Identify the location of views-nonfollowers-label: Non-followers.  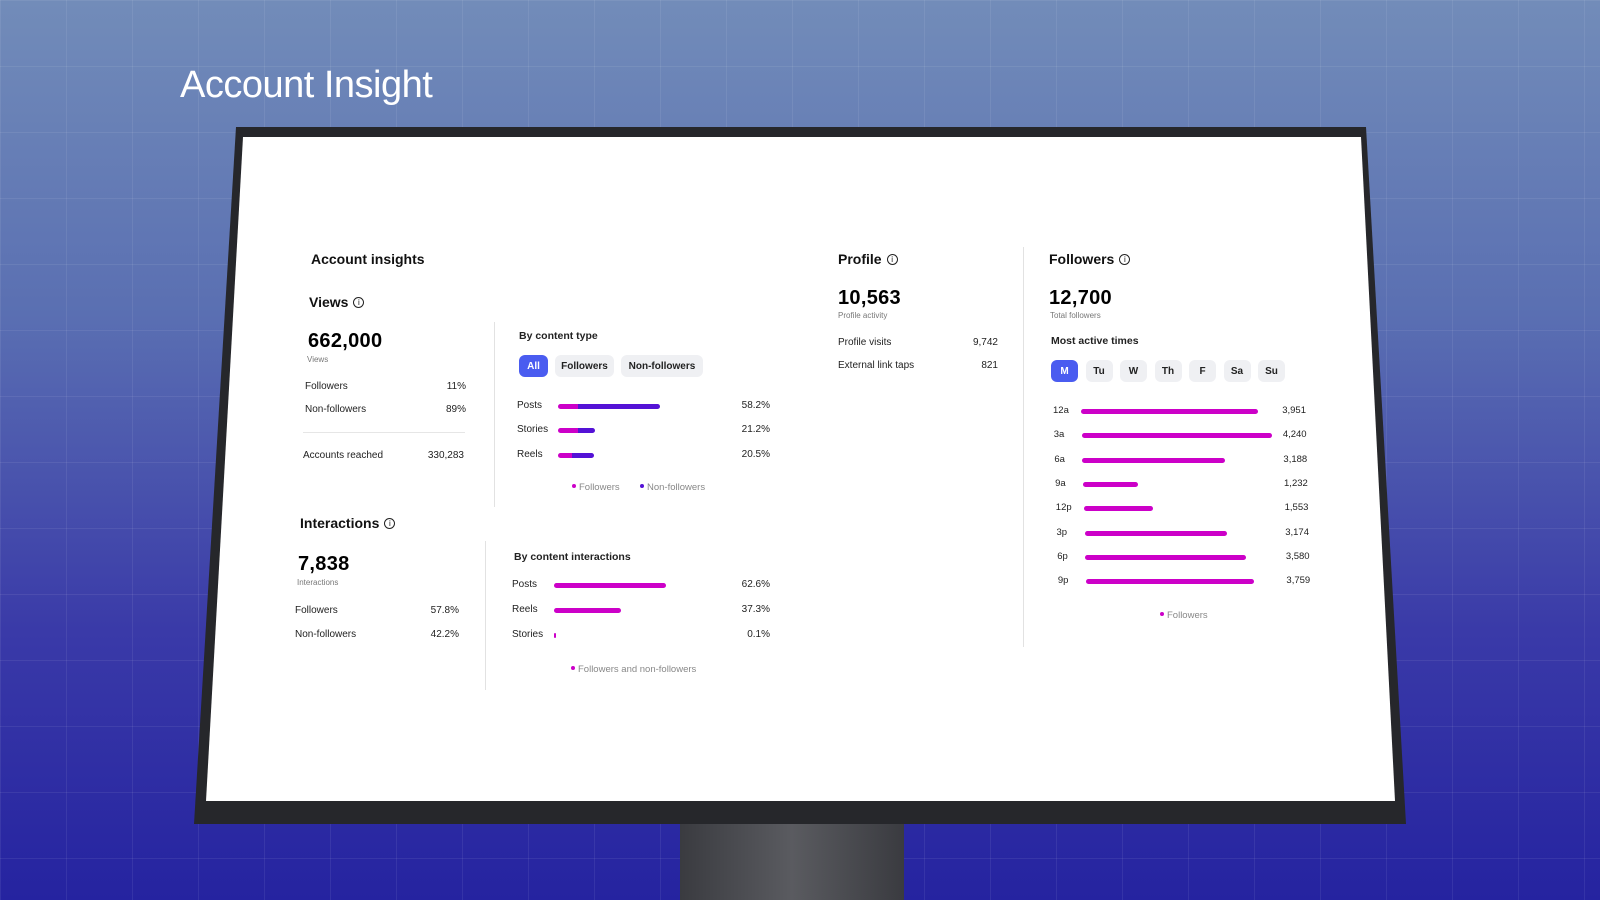
(336, 409).